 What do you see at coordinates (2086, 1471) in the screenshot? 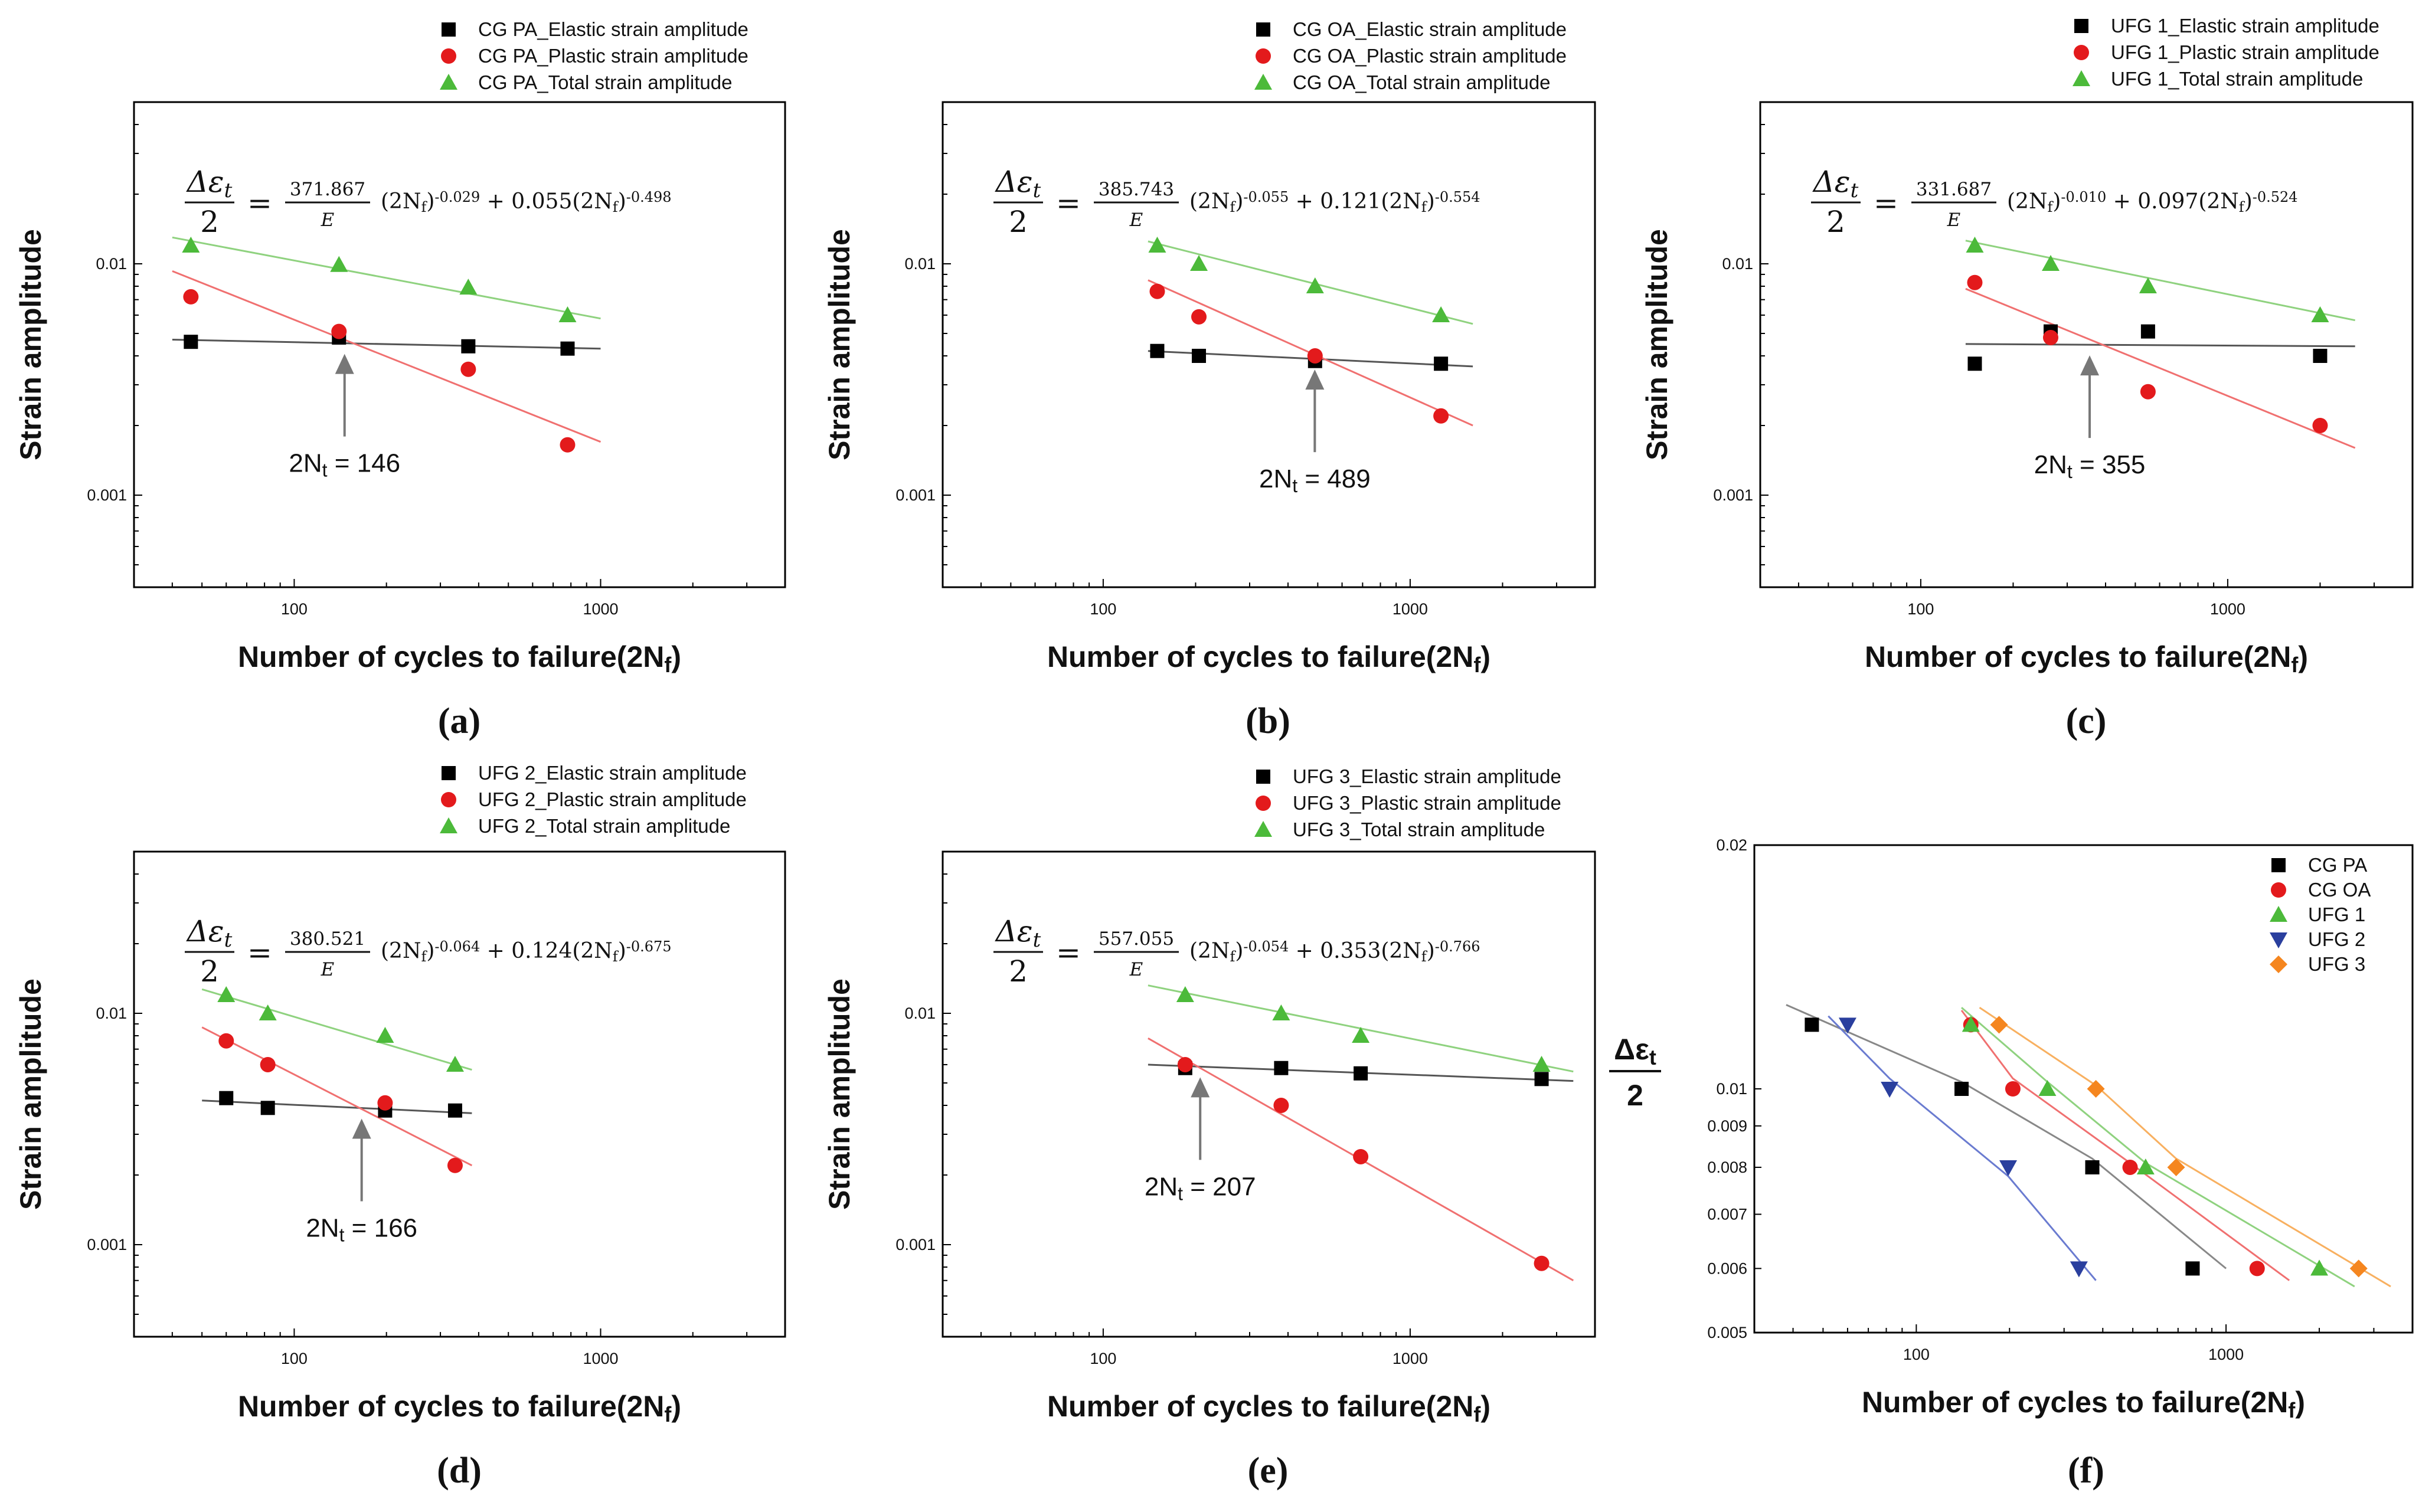
I see `panel-label-f: (f)` at bounding box center [2086, 1471].